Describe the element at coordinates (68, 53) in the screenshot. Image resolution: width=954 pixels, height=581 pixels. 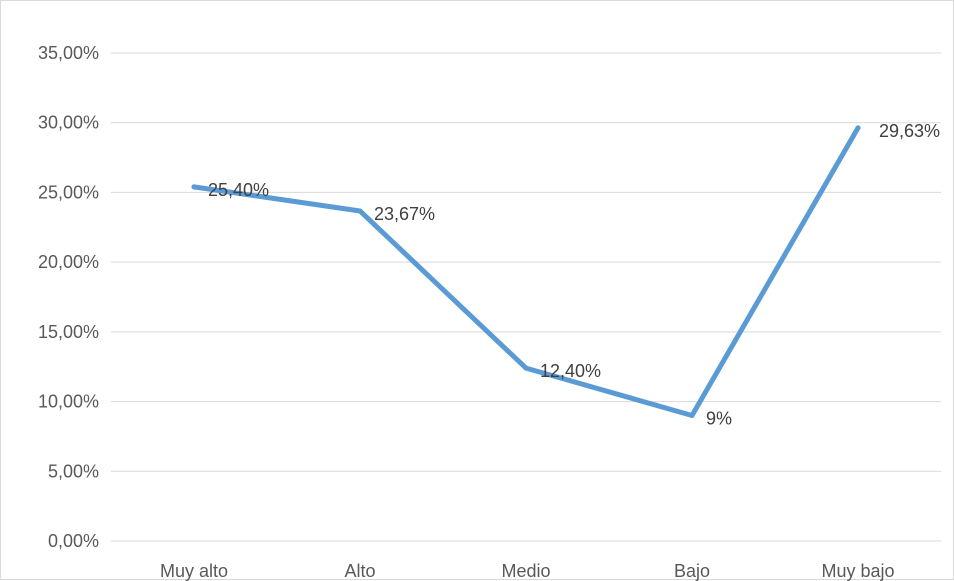
I see `y-tick-label: 35,00%` at that location.